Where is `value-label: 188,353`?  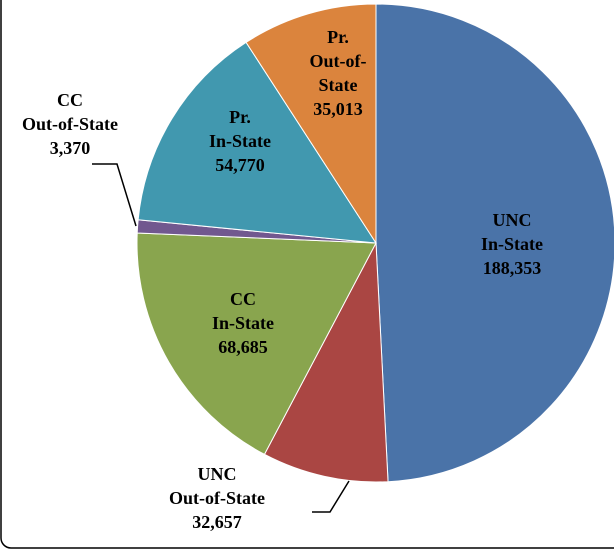
value-label: 188,353 is located at coordinates (512, 268).